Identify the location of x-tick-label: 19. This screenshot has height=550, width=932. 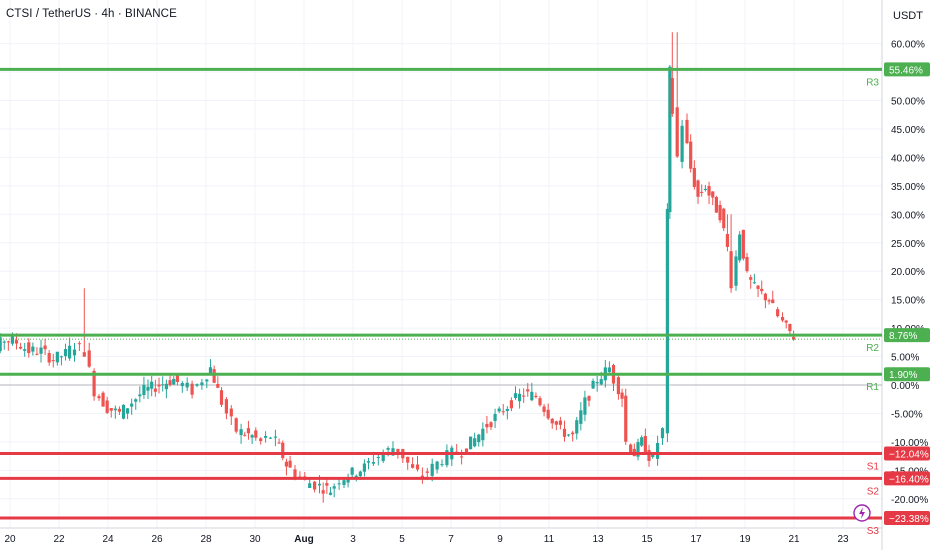
(745, 539).